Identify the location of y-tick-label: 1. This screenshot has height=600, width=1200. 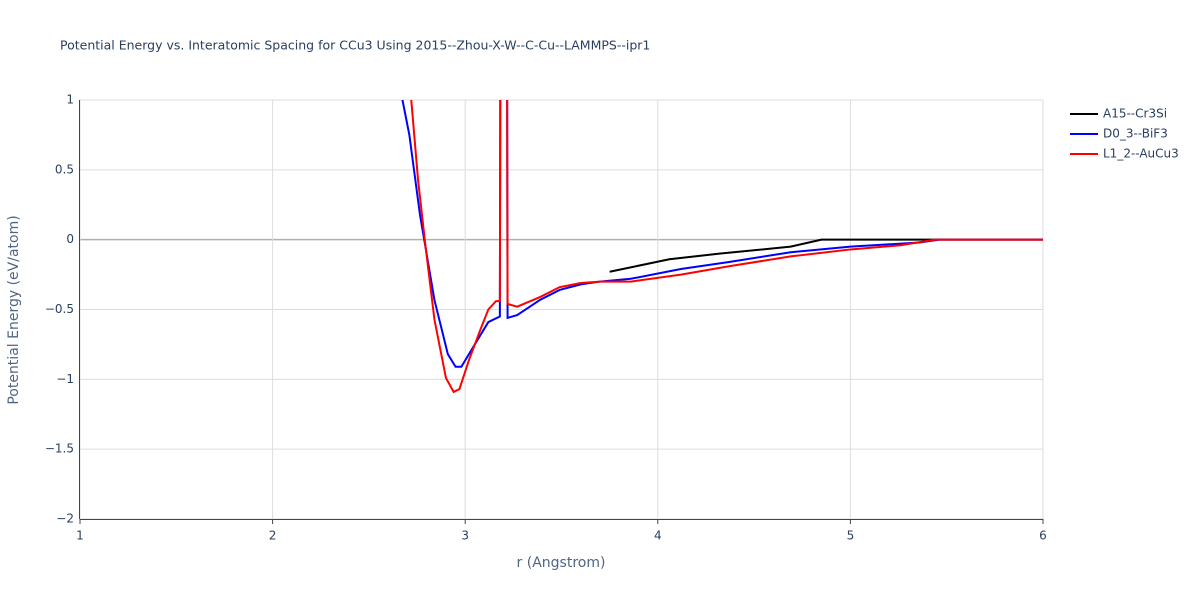
(70, 100).